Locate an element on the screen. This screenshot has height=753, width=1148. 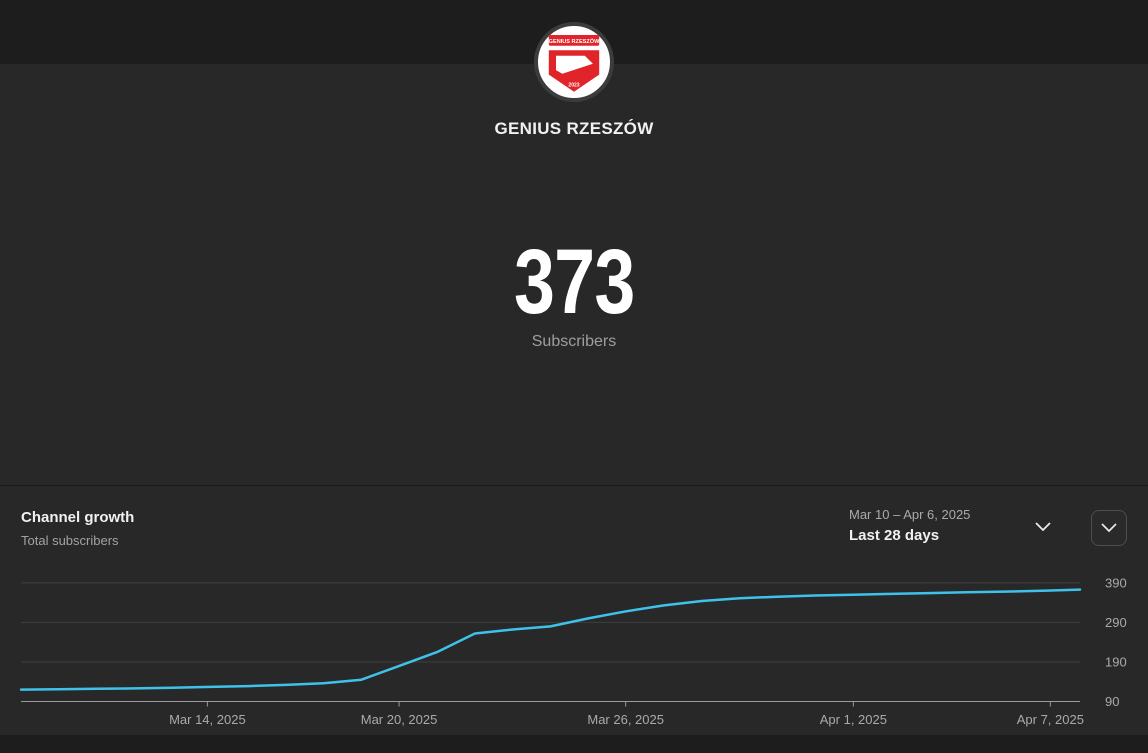
logo-year-text: 2023 is located at coordinates (573, 85).